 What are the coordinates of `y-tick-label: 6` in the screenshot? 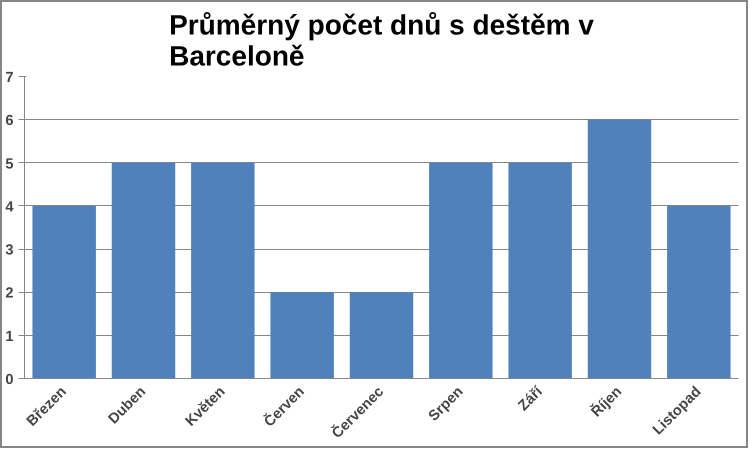 It's located at (9, 121).